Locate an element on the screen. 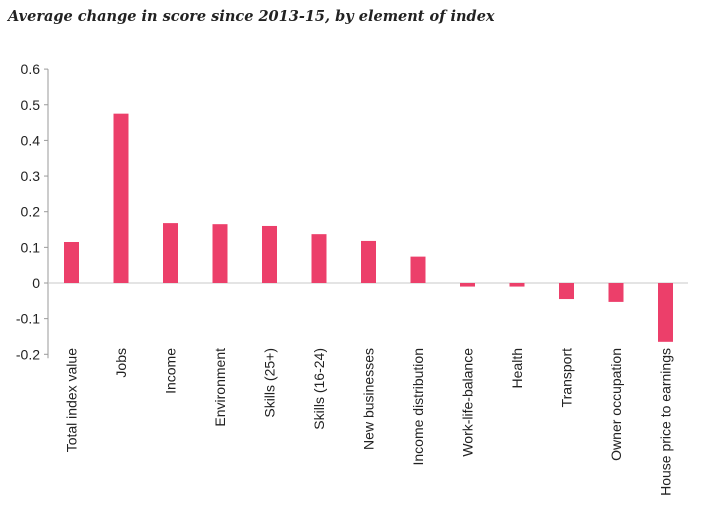  x-category-label: Jobs is located at coordinates (121, 363).